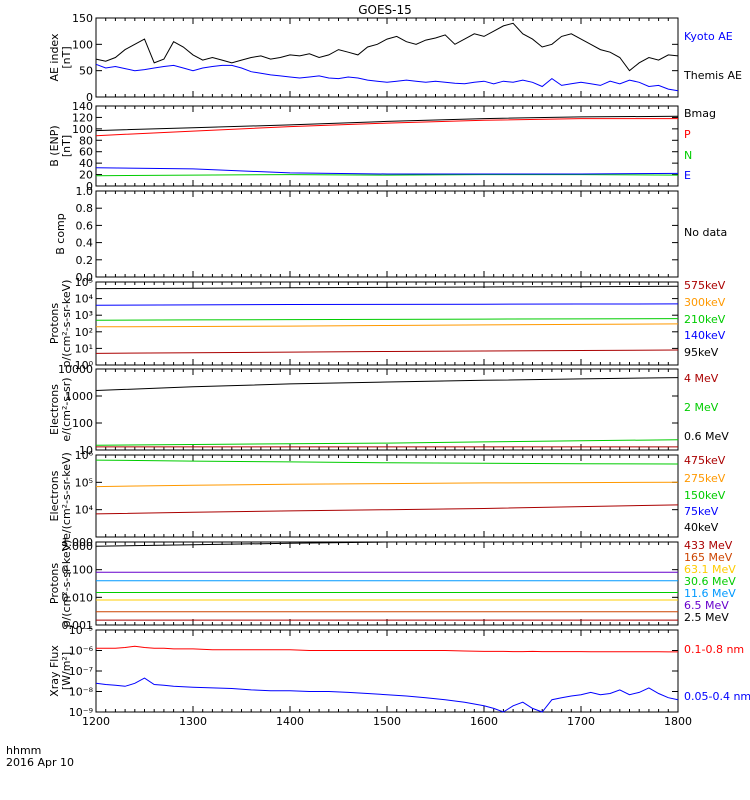 This screenshot has height=800, width=750. What do you see at coordinates (678, 721) in the screenshot?
I see `x-tick-label: 1800` at bounding box center [678, 721].